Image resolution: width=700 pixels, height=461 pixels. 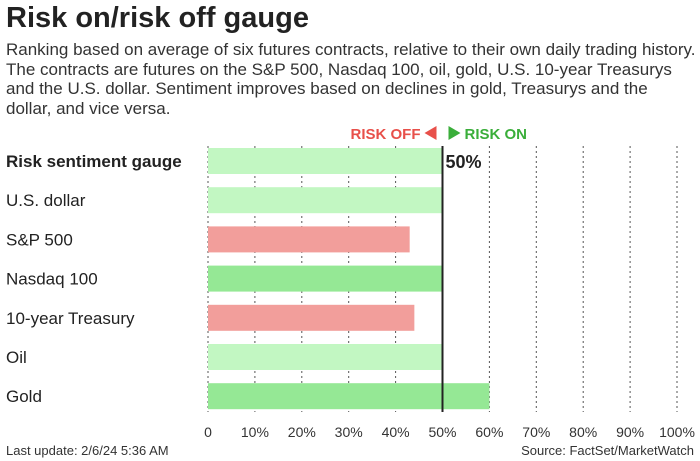 What do you see at coordinates (46, 200) in the screenshot?
I see `category-label: U.S. dollar` at bounding box center [46, 200].